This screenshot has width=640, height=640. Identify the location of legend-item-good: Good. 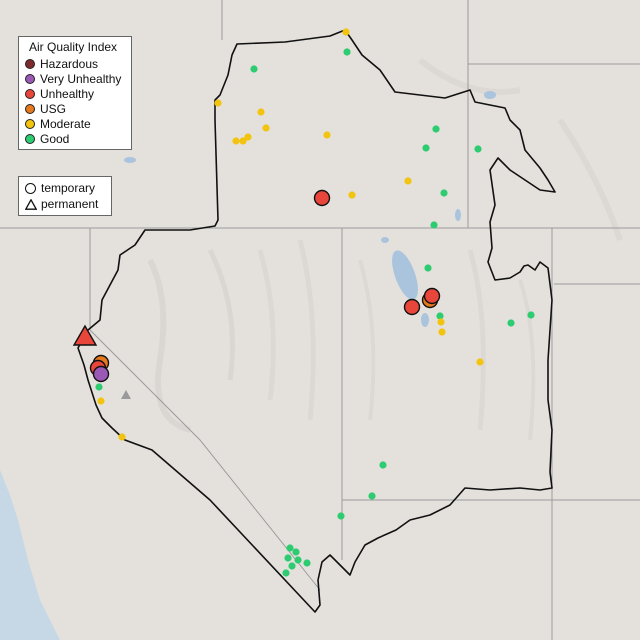
(47, 139).